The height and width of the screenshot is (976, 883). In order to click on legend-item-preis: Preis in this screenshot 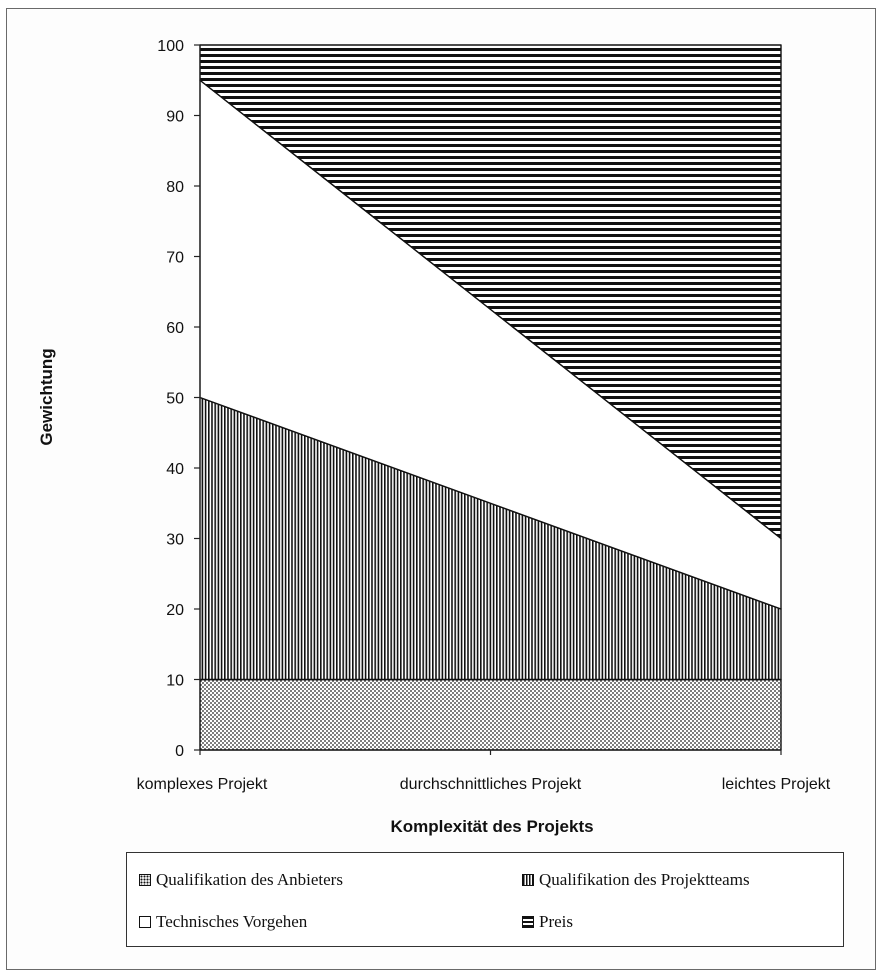, I will do `click(547, 922)`.